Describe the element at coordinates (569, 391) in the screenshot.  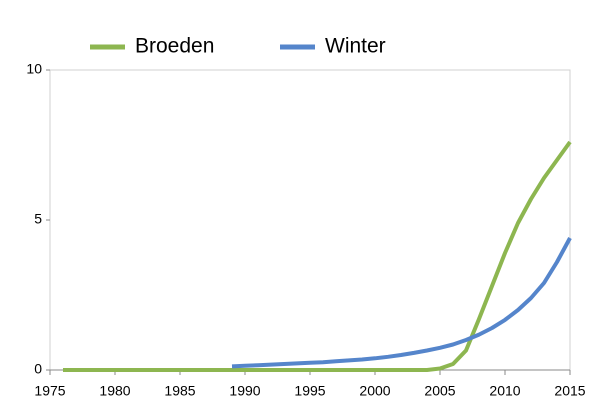
I see `x-tick-label: 2015` at that location.